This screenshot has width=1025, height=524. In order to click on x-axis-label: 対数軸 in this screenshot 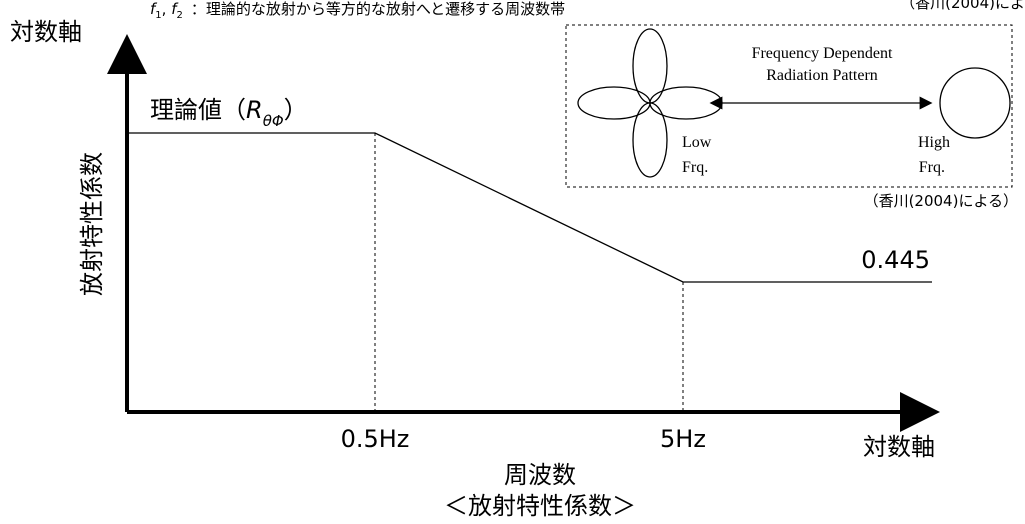, I will do `click(899, 447)`.